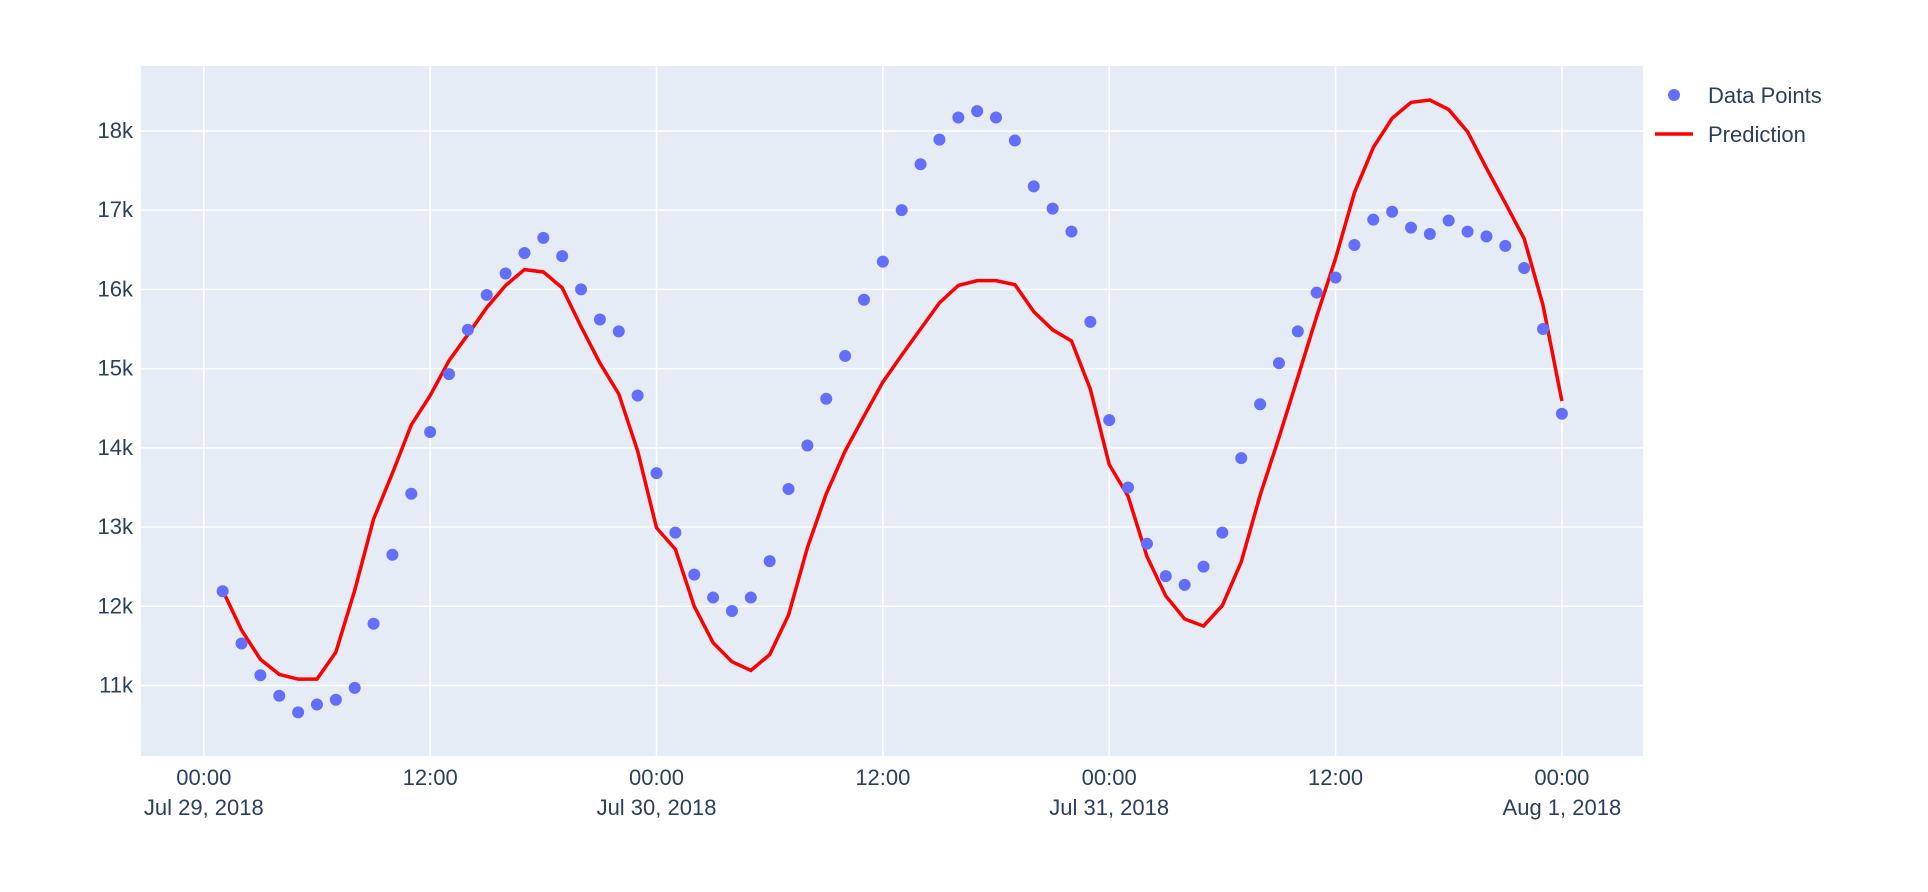  Describe the element at coordinates (116, 605) in the screenshot. I see `y-tick-label: 12k` at that location.